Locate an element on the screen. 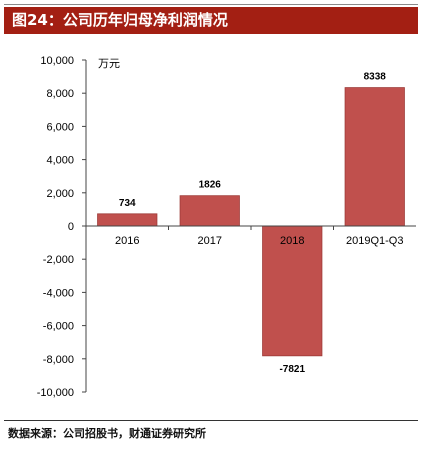 The width and height of the screenshot is (431, 451). top-rule is located at coordinates (211, 4).